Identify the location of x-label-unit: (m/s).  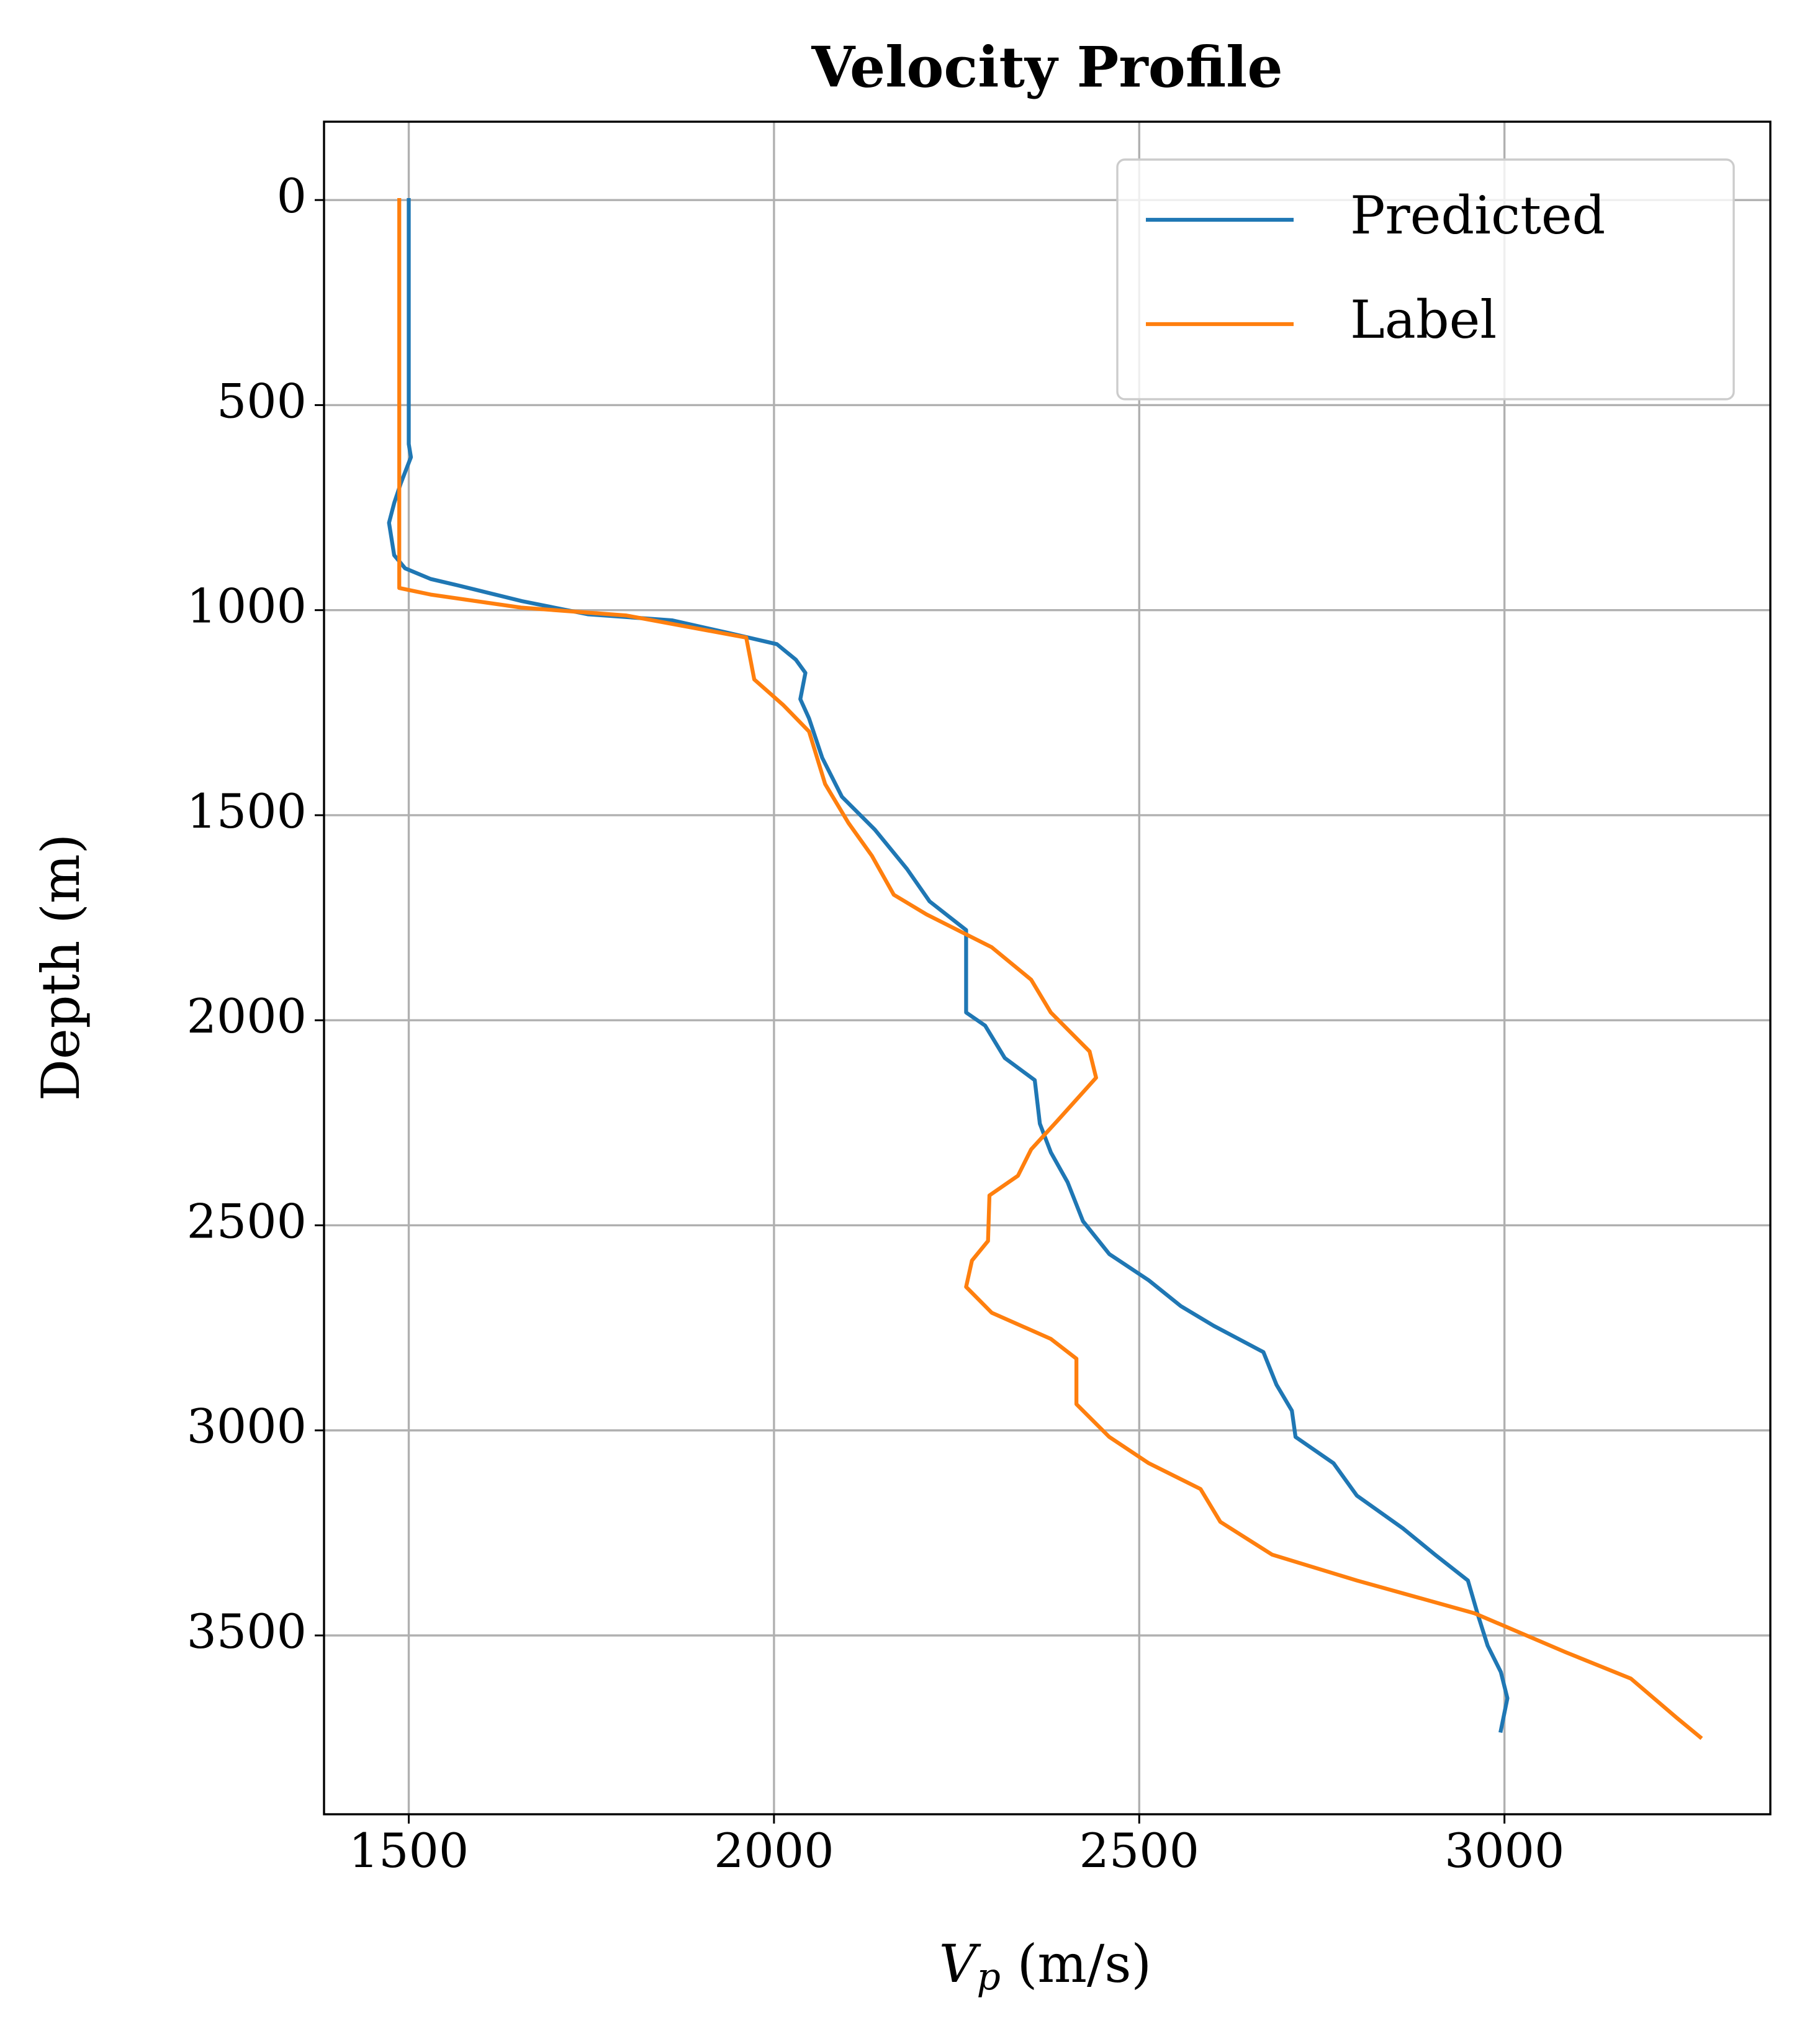
(1076, 1963).